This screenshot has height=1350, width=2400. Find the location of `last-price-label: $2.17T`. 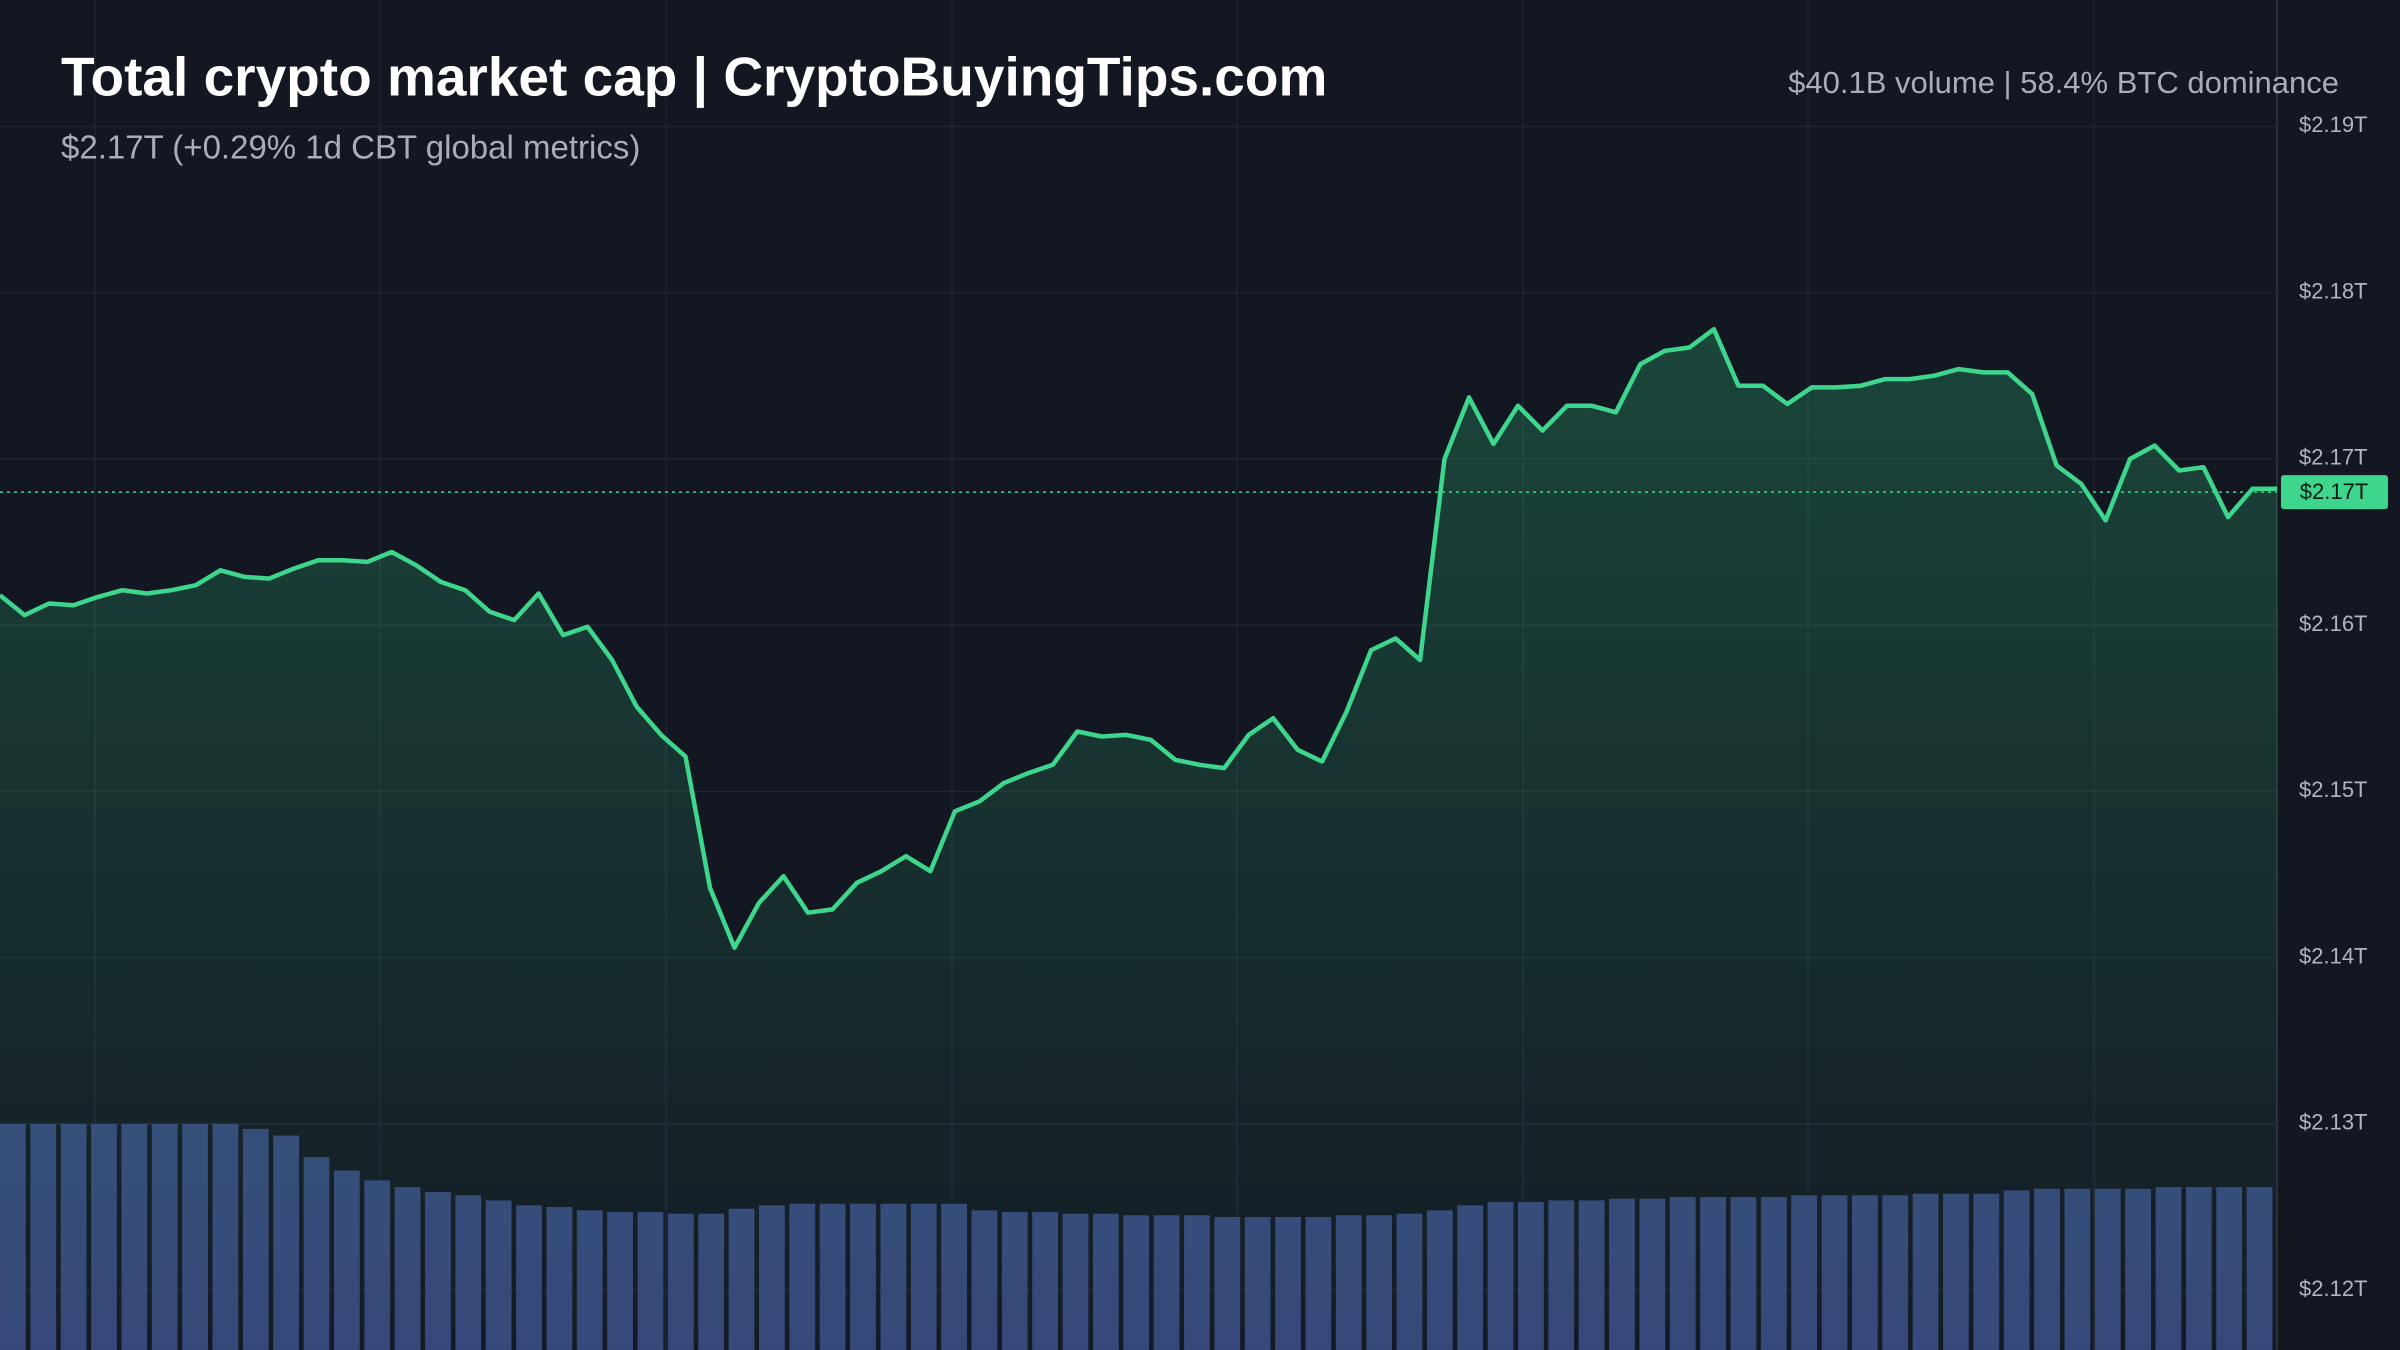

last-price-label: $2.17T is located at coordinates (2334, 491).